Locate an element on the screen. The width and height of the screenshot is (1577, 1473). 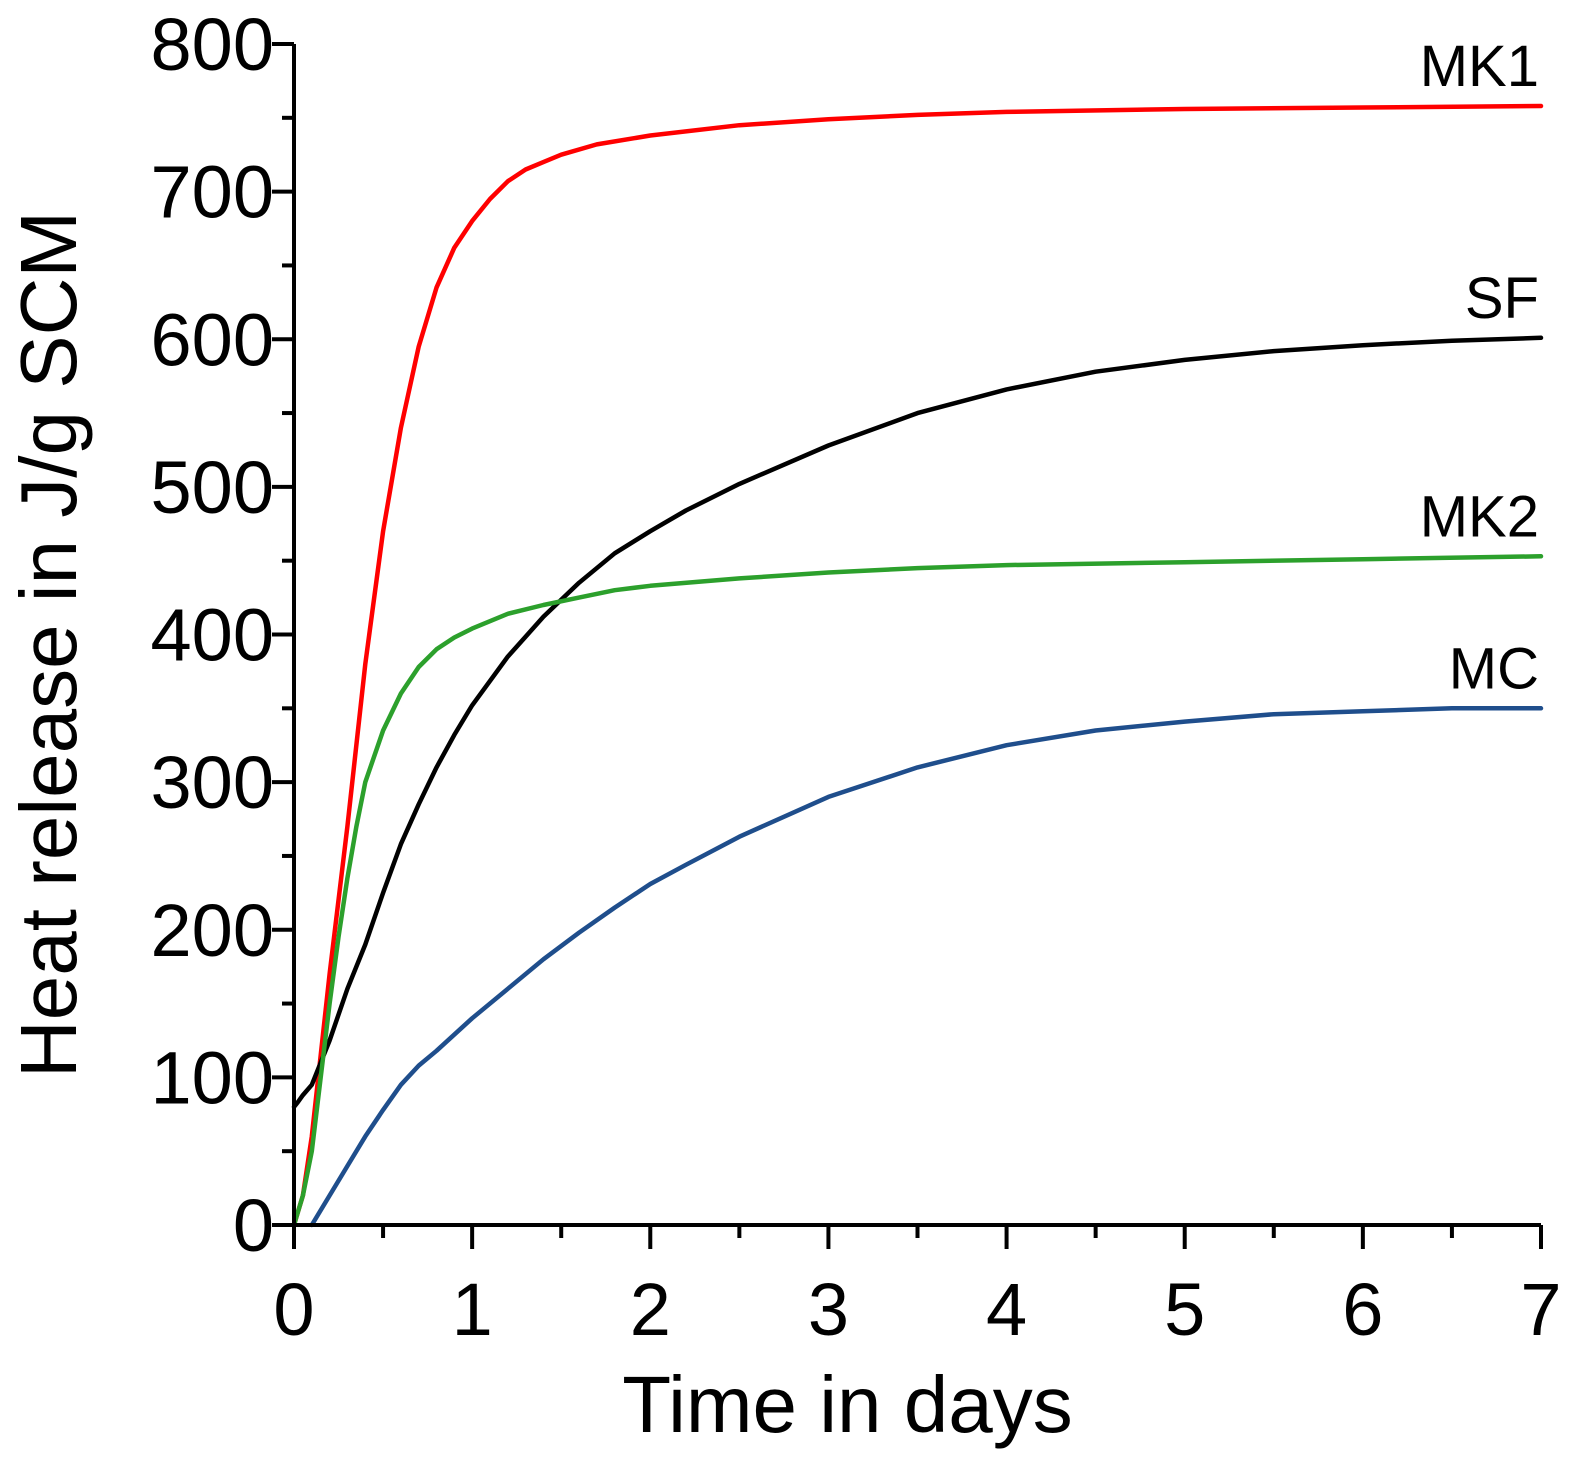
y-tick-label: 100 is located at coordinates (212, 1077).